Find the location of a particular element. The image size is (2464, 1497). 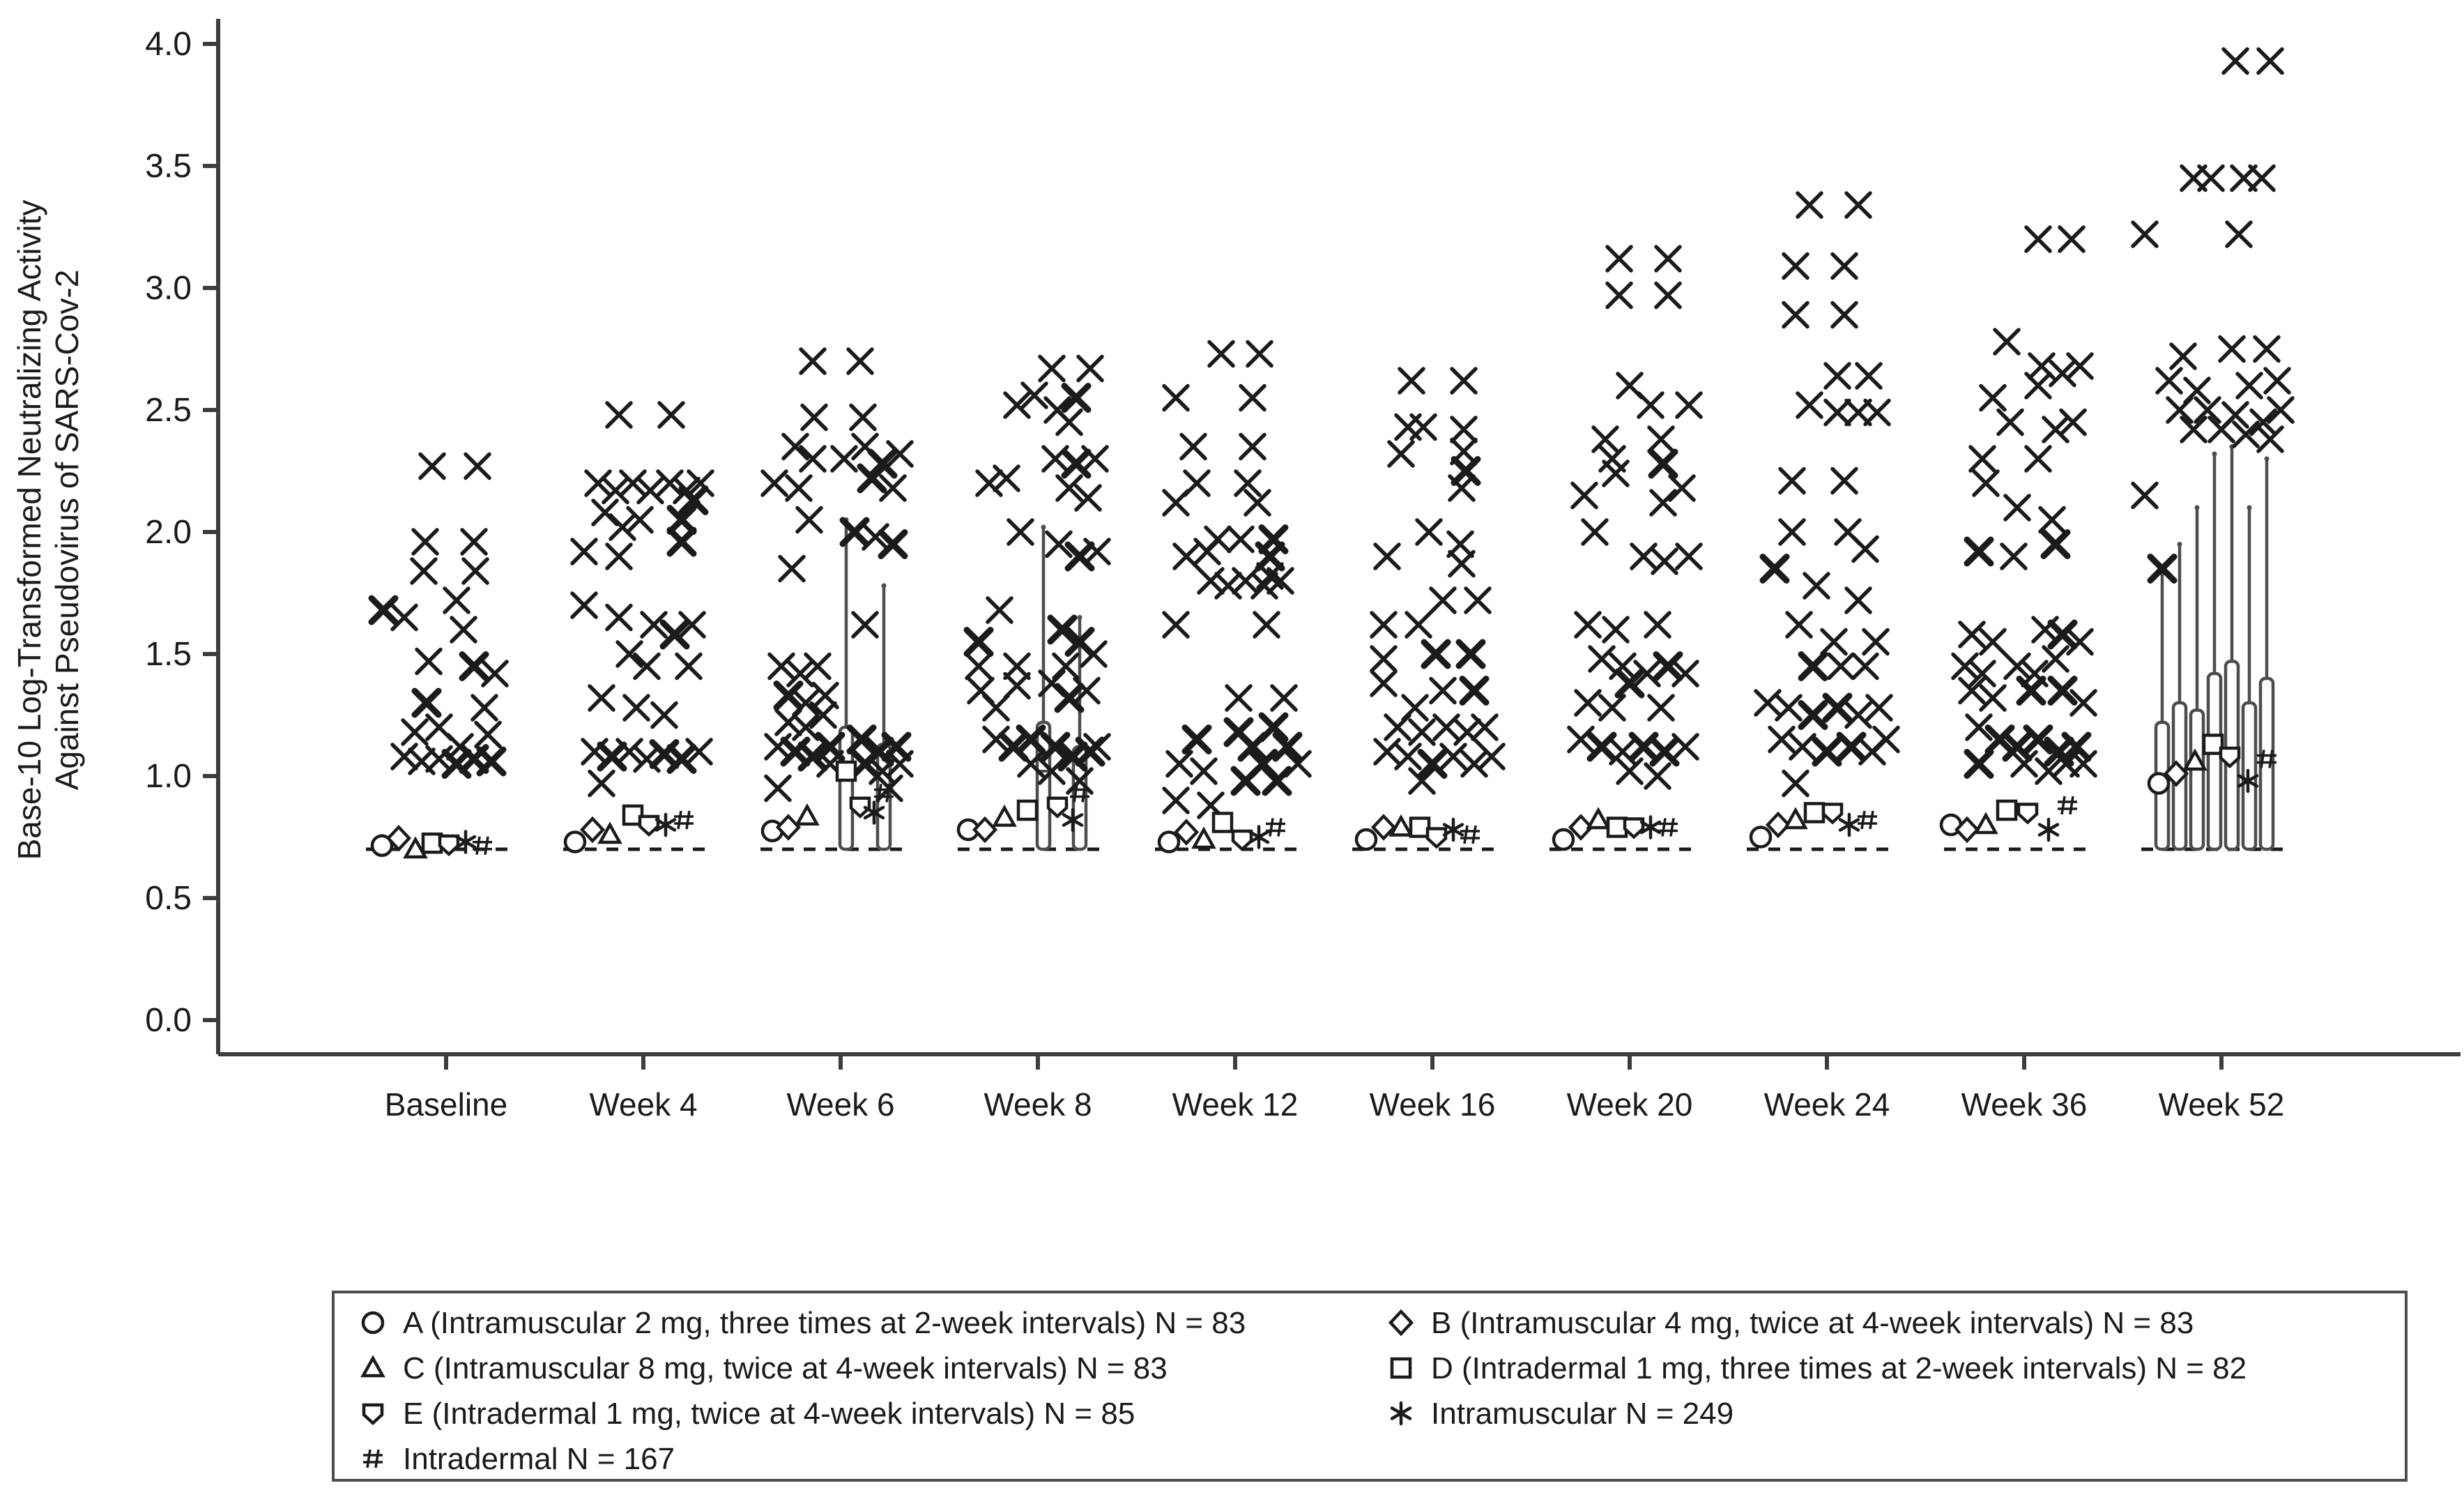

timepoint-column-week-36: Week 36 is located at coordinates (2018, 674).